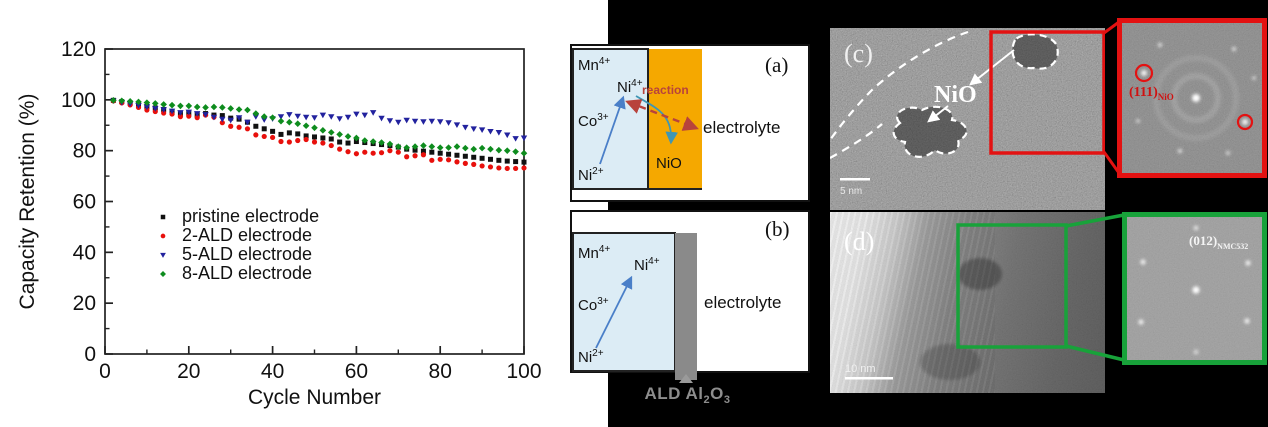  What do you see at coordinates (899, 85) in the screenshot?
I see `surface-layer-outline` at bounding box center [899, 85].